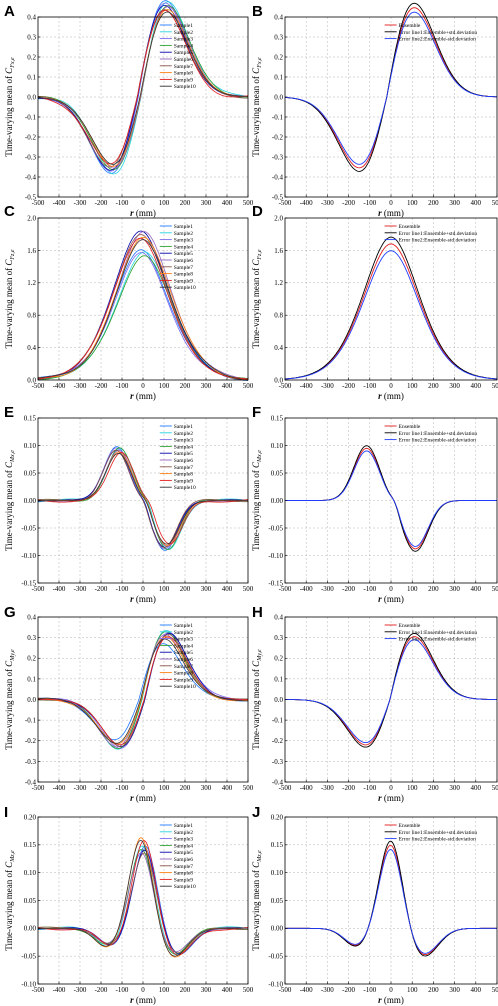 The height and width of the screenshot is (1006, 498). Describe the element at coordinates (30, 473) in the screenshot. I see `y-tick-label: 0.05` at that location.